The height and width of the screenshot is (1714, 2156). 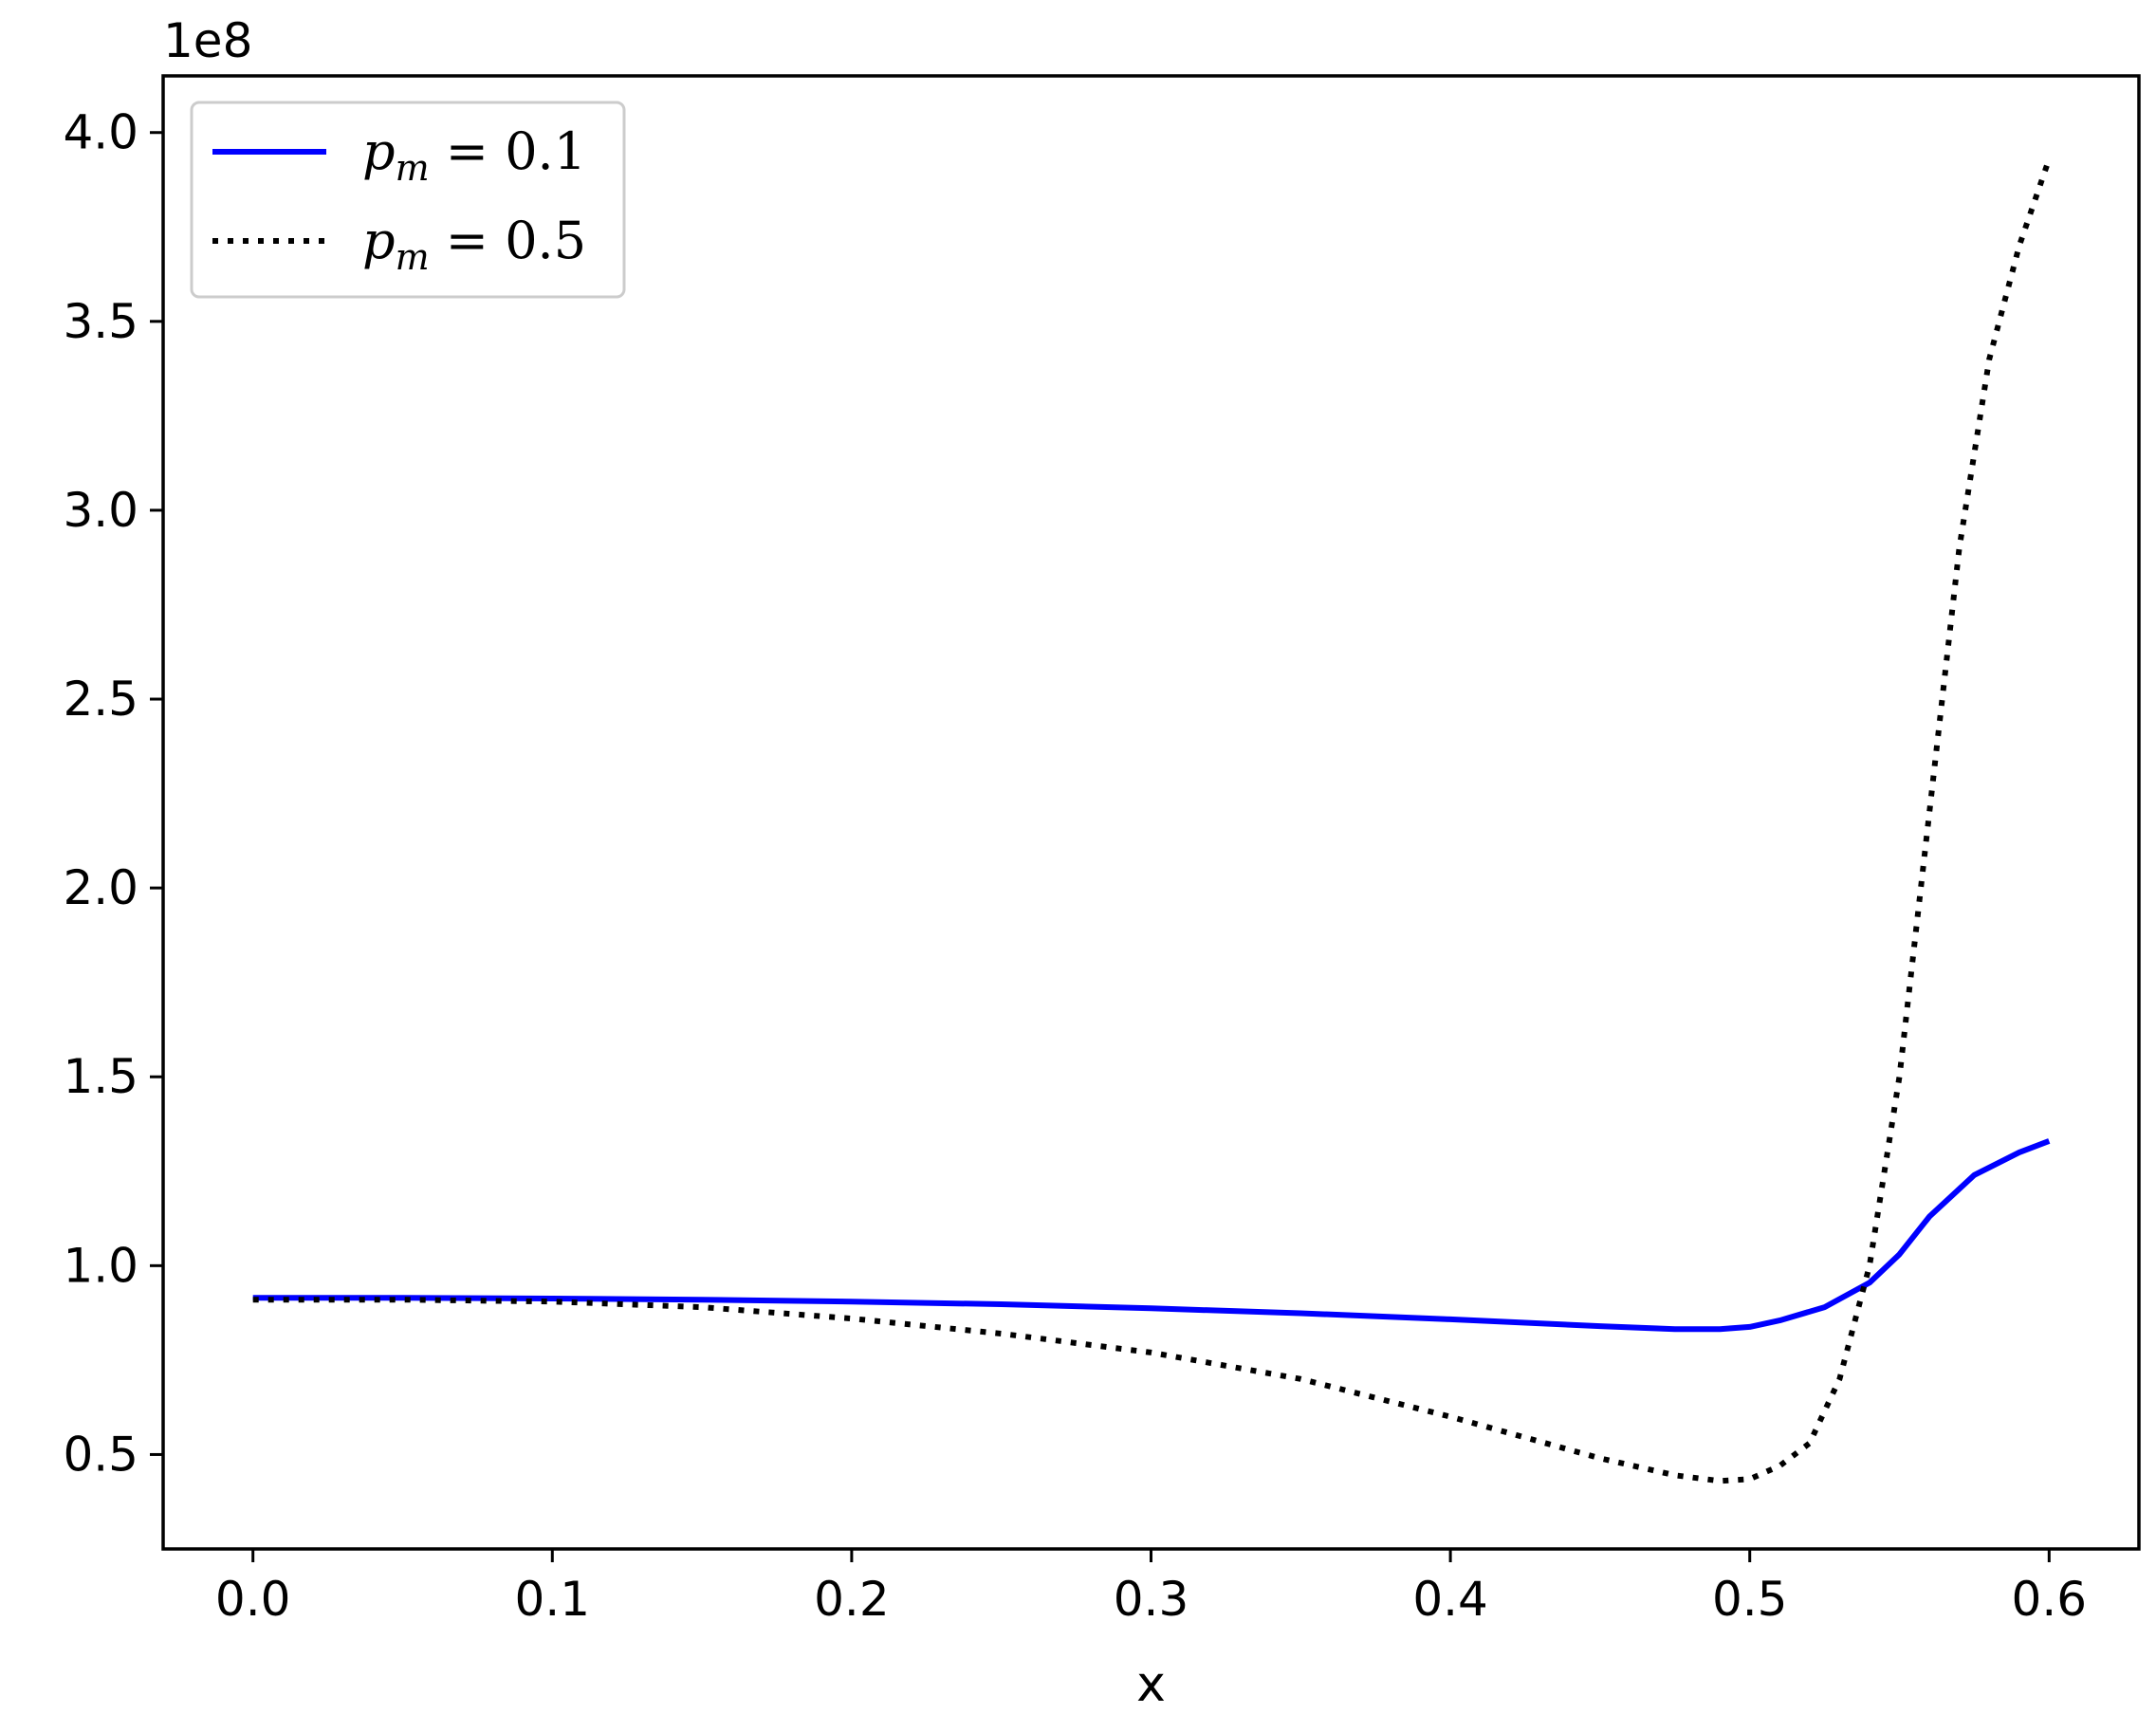 I want to click on y-offset-label: 1e8, so click(x=207, y=40).